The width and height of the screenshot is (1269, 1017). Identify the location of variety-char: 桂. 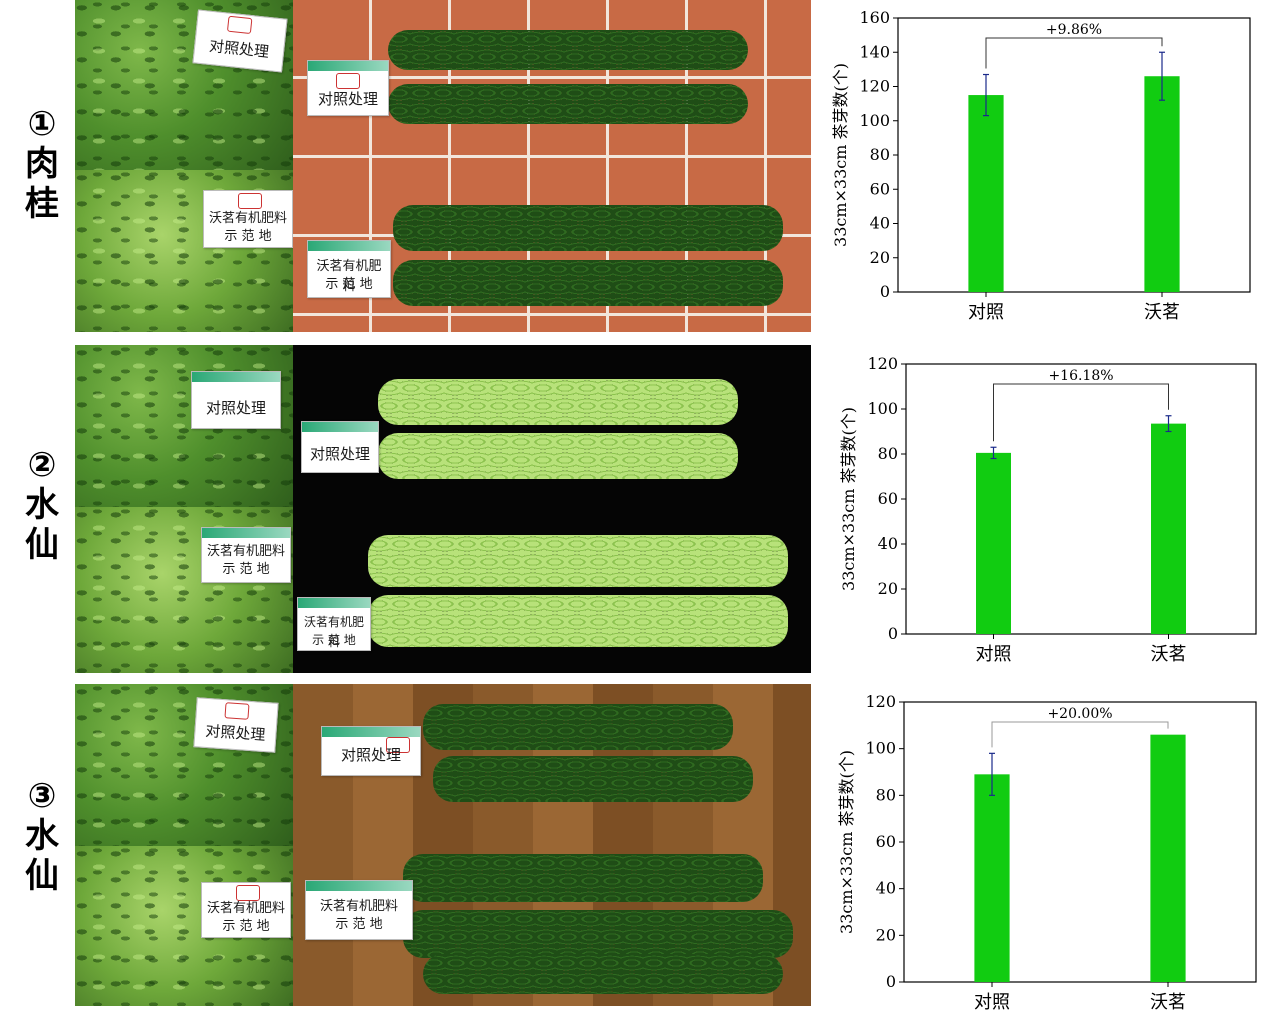
(42, 204).